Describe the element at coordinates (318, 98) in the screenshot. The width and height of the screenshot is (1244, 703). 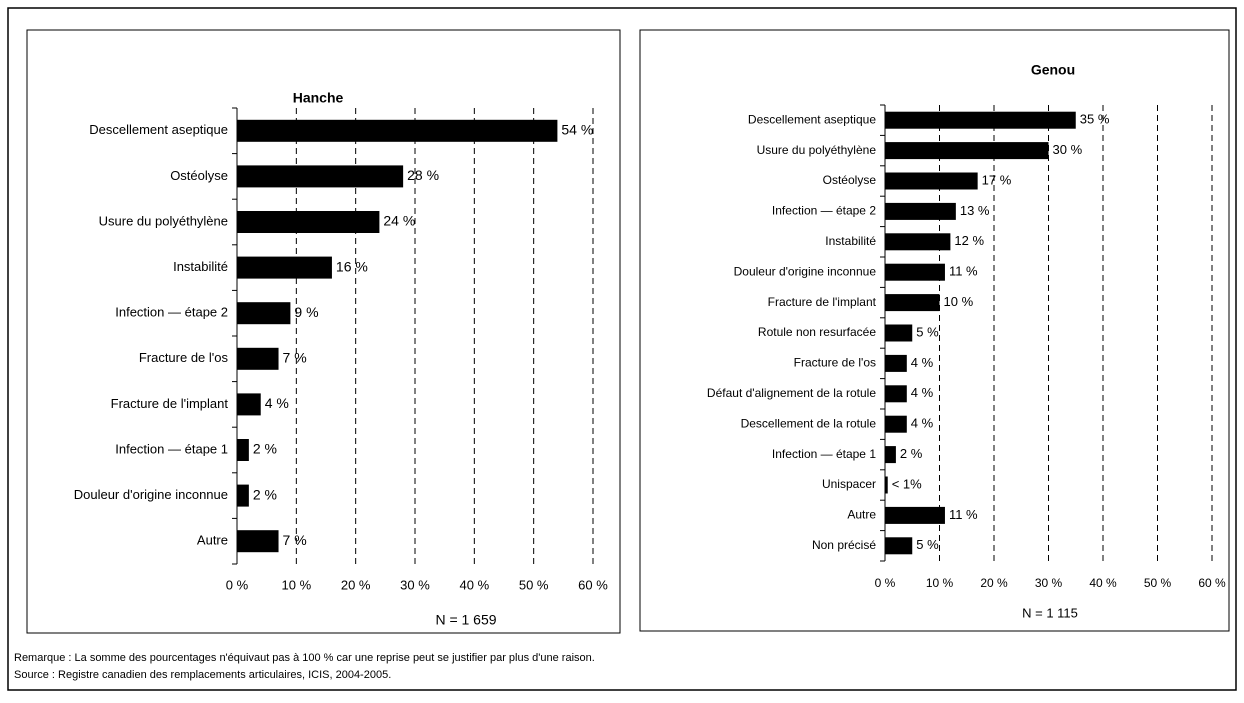
I see `chart-title: Hanche` at that location.